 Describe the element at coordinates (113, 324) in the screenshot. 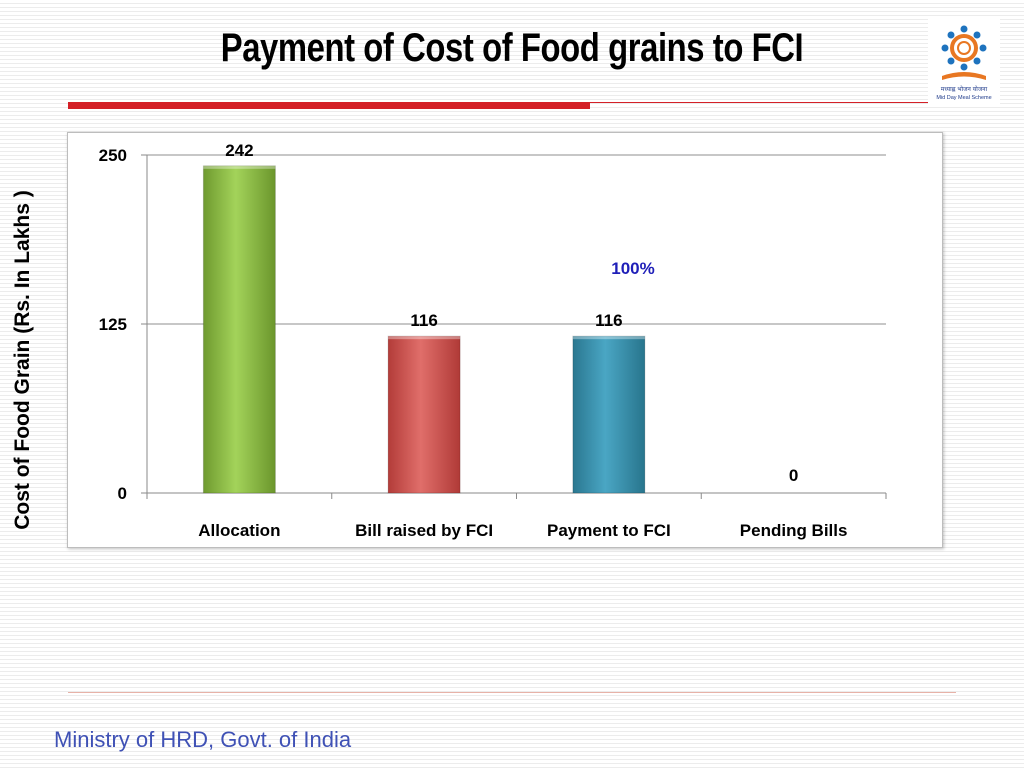

I see `y-tick-label: 125` at that location.